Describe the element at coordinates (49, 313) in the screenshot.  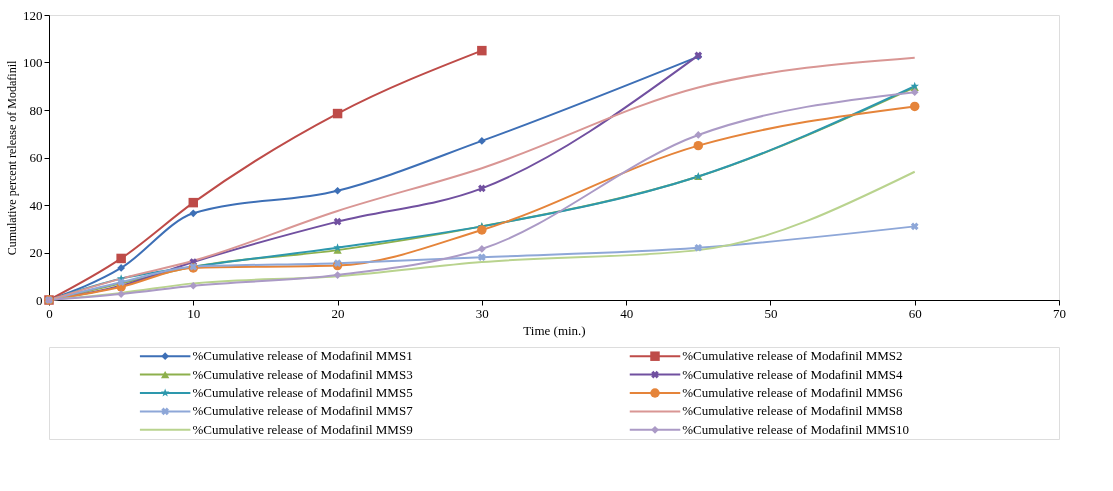
I see `x-tick-label: 0` at that location.